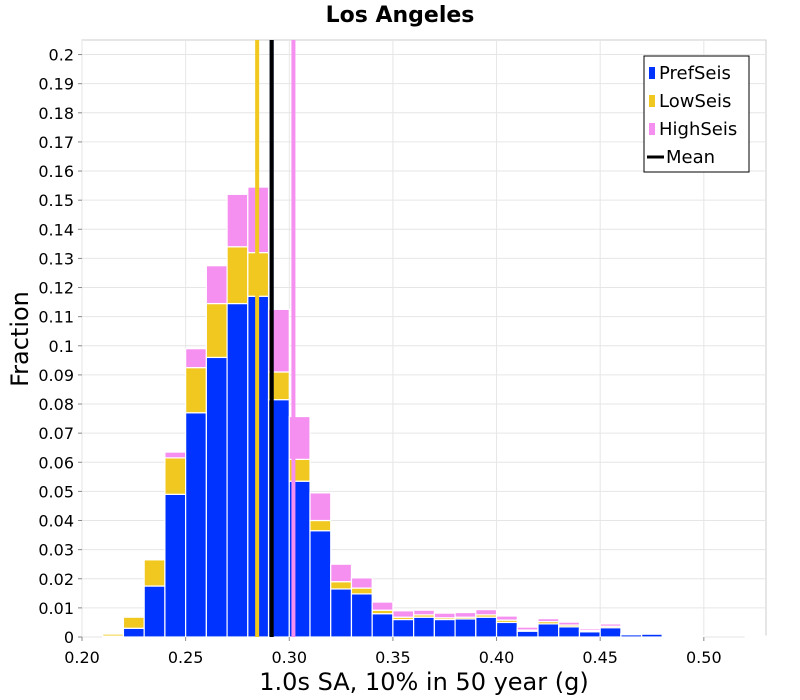  I want to click on y-tick-label: 0.2, so click(61, 55).